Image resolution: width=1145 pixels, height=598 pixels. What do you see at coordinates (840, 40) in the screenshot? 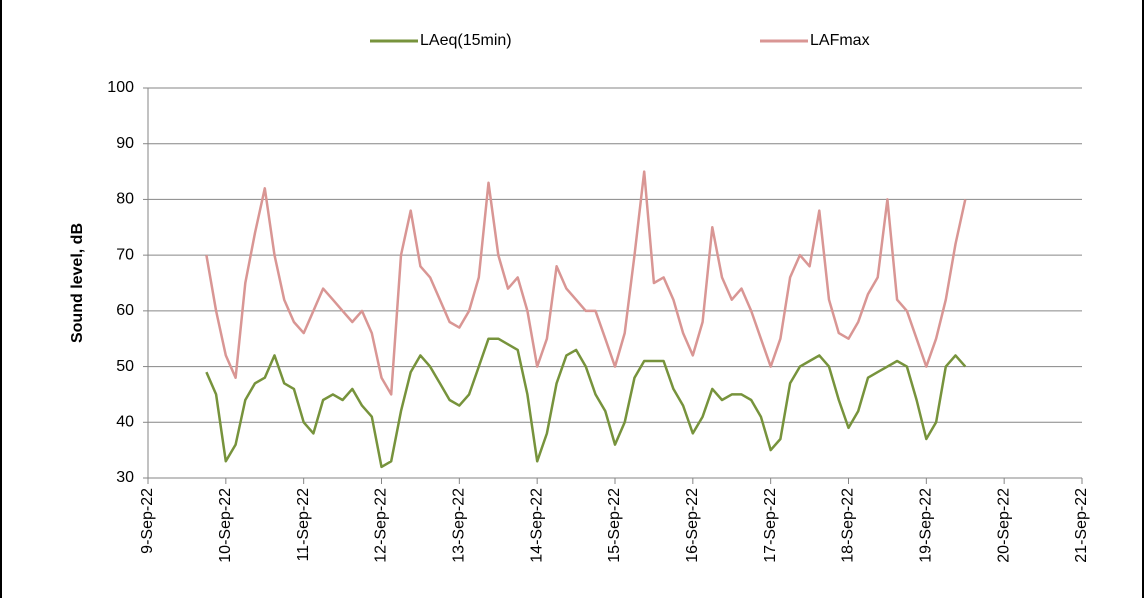
I see `legend-label: LAFmax` at bounding box center [840, 40].